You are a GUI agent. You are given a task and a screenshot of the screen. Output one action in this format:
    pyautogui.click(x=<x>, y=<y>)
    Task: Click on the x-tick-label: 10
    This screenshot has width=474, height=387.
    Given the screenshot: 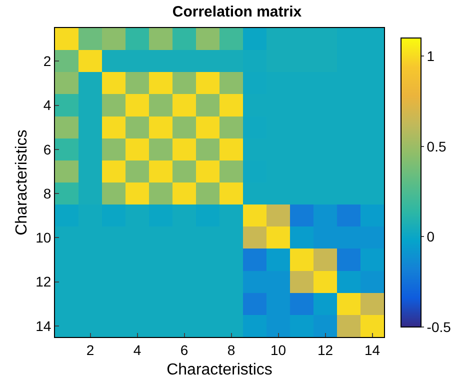 What is the action you would take?
    pyautogui.click(x=278, y=350)
    